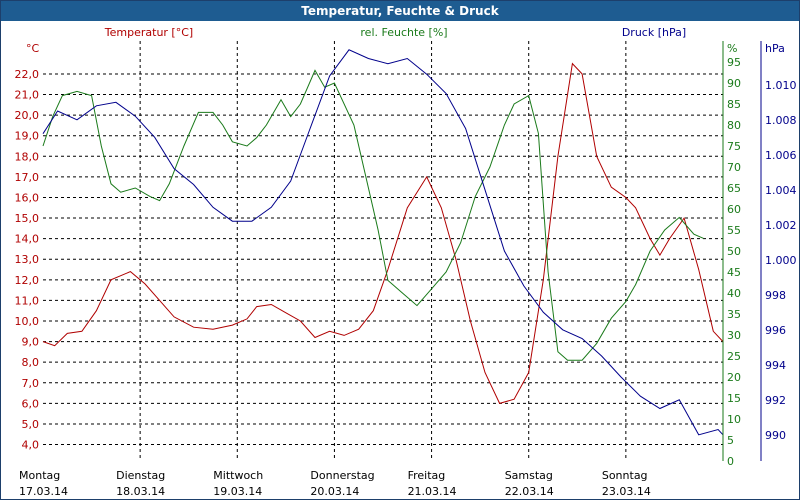 The image size is (800, 500). I want to click on day-name-label: Dienstag, so click(140, 475).